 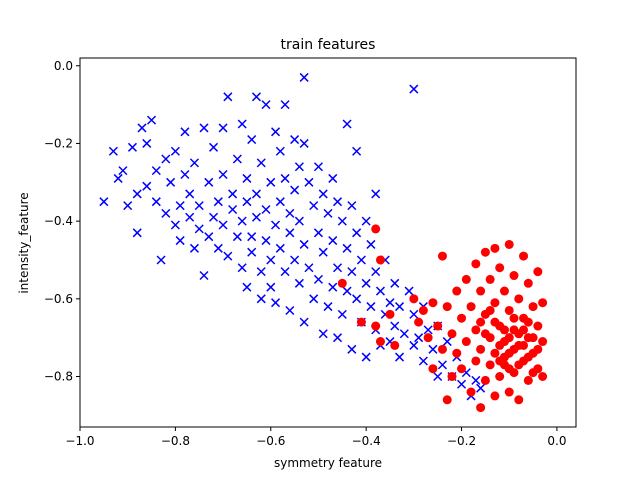 What do you see at coordinates (58, 143) in the screenshot?
I see `y-tick-label: −0.2` at bounding box center [58, 143].